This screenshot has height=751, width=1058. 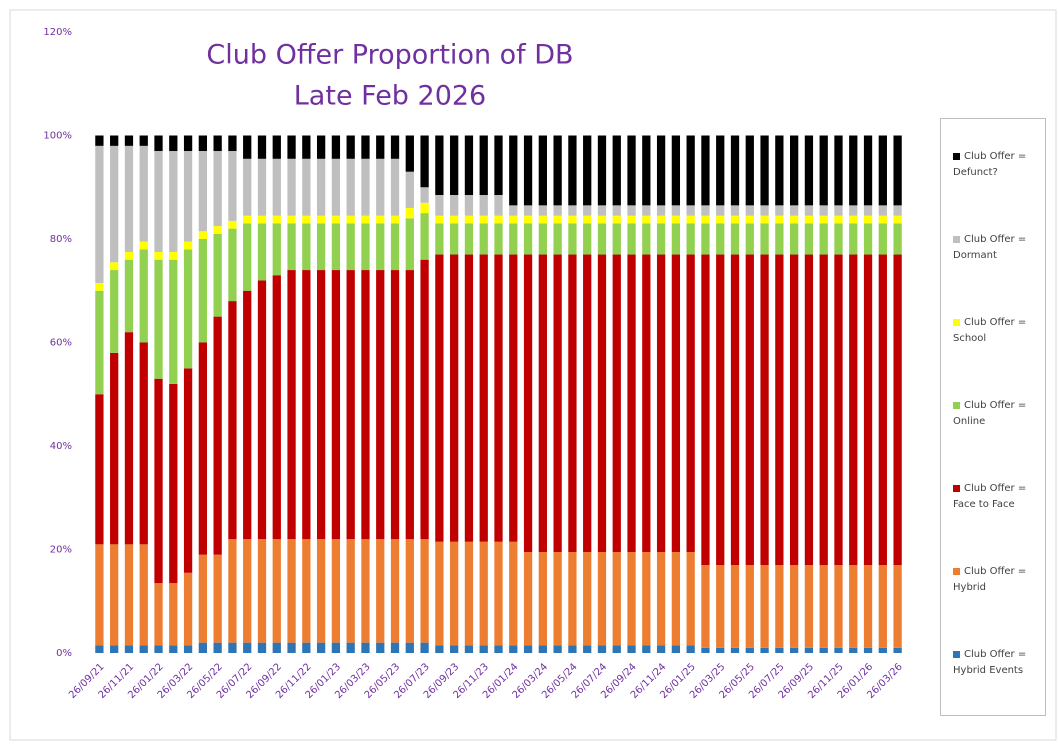 I want to click on legend-item: Club Offer = Defunct?, so click(x=998, y=165).